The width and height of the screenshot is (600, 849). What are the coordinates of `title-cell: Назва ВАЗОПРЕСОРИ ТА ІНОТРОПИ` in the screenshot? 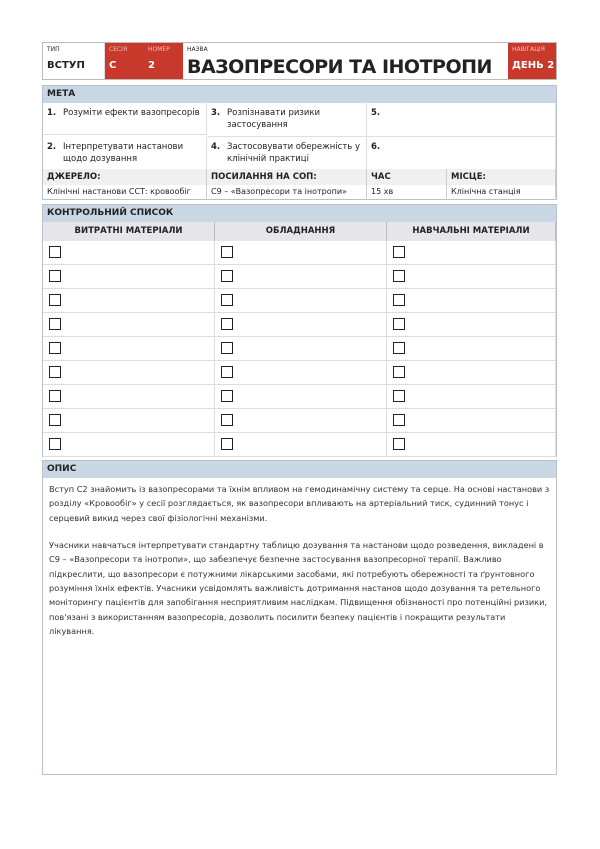 It's located at (345, 61).